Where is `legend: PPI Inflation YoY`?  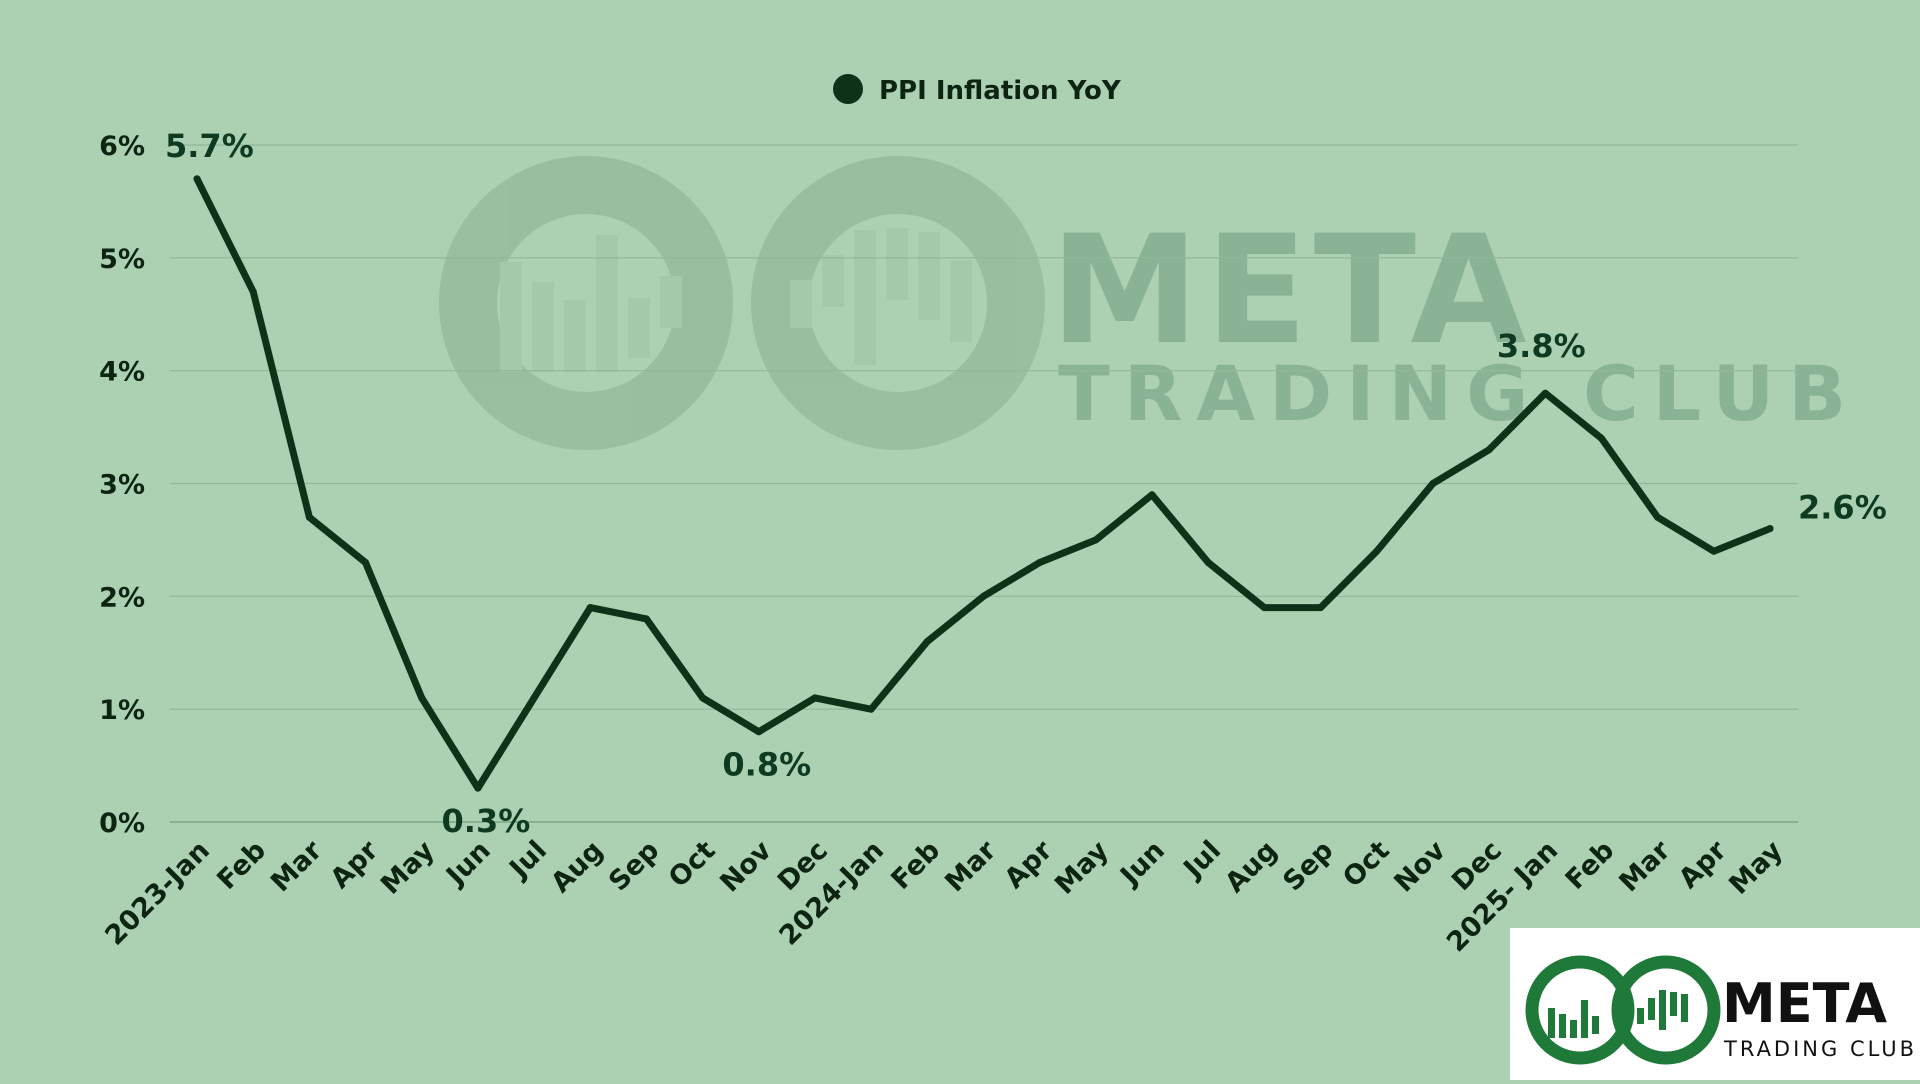 legend: PPI Inflation YoY is located at coordinates (977, 90).